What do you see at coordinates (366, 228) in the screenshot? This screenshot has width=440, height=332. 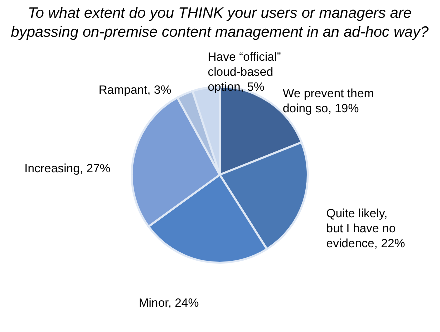 I see `slice-label: Quite likely, but I have no evidence, 22%` at bounding box center [366, 228].